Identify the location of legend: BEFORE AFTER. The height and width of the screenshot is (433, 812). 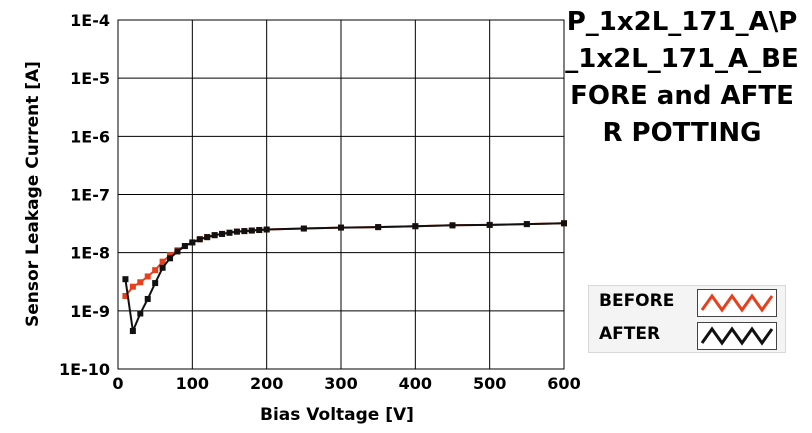
(687, 319).